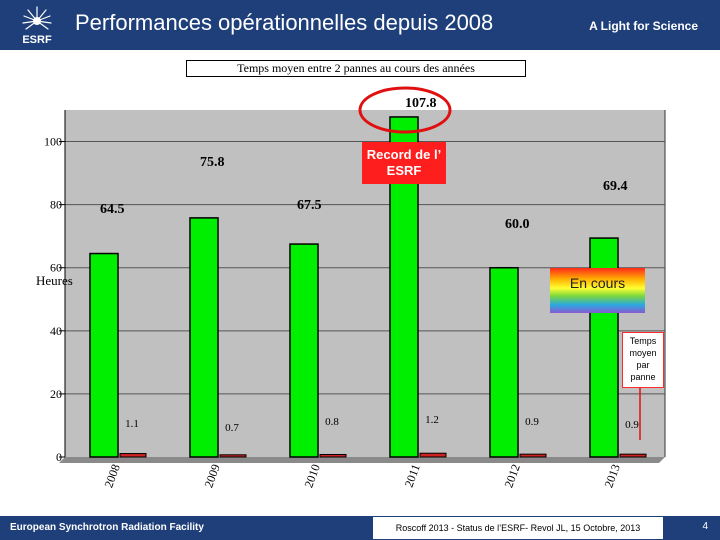 The width and height of the screenshot is (720, 540). What do you see at coordinates (412, 475) in the screenshot?
I see `x-tick-label: 2011` at bounding box center [412, 475].